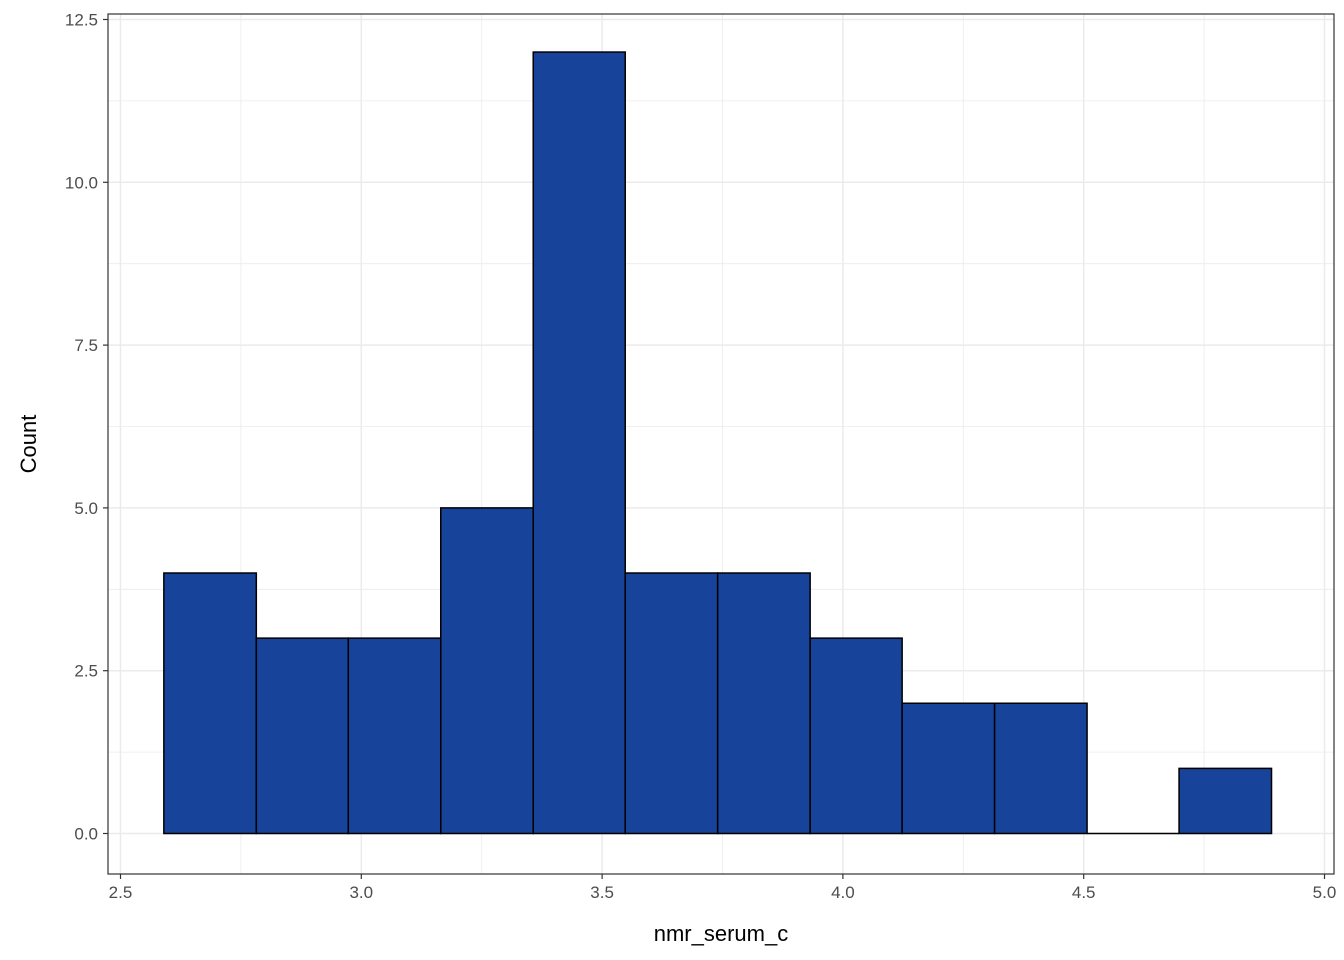 Image resolution: width=1344 pixels, height=960 pixels. What do you see at coordinates (86, 834) in the screenshot?
I see `y-tick-label: 0.0` at bounding box center [86, 834].